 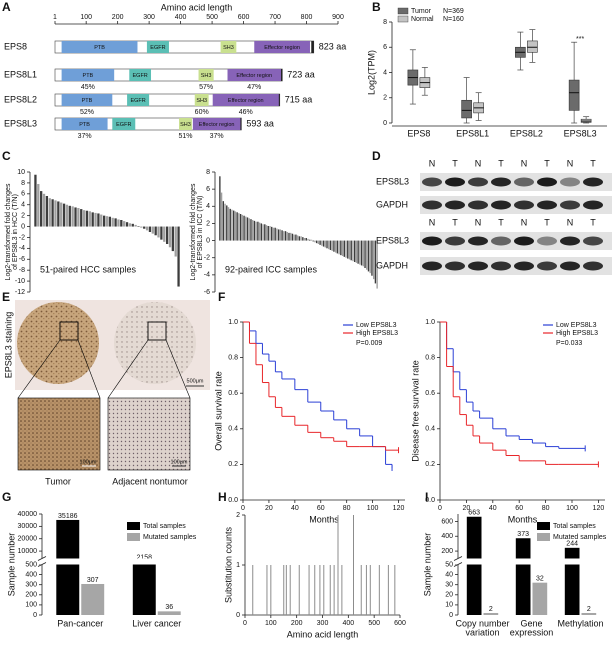 What do you see at coordinates (546, 508) in the screenshot?
I see `x-tick-label: 80` at bounding box center [546, 508].